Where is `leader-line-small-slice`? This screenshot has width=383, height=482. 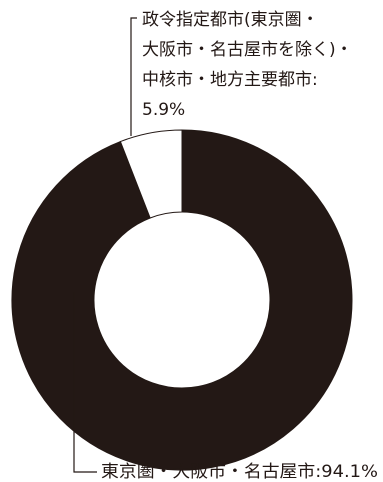 leader-line-small-slice is located at coordinates (133, 76).